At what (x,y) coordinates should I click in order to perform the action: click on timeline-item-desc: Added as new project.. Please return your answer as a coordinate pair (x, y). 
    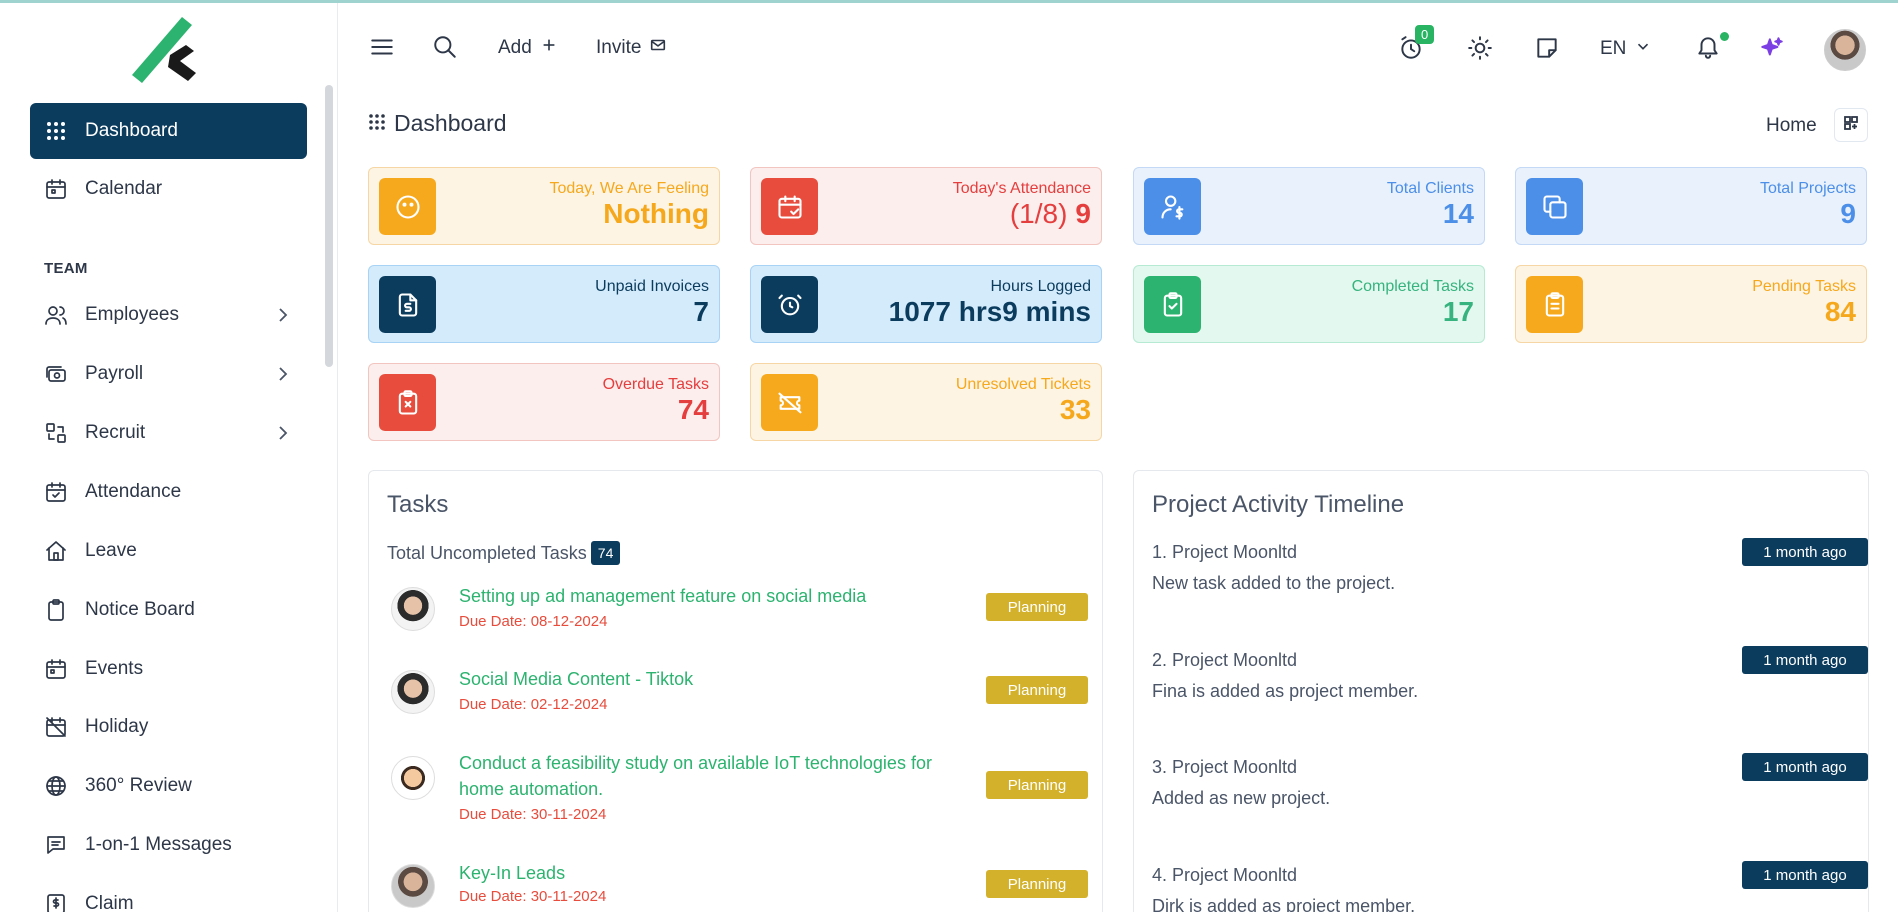
    Looking at the image, I should click on (1241, 798).